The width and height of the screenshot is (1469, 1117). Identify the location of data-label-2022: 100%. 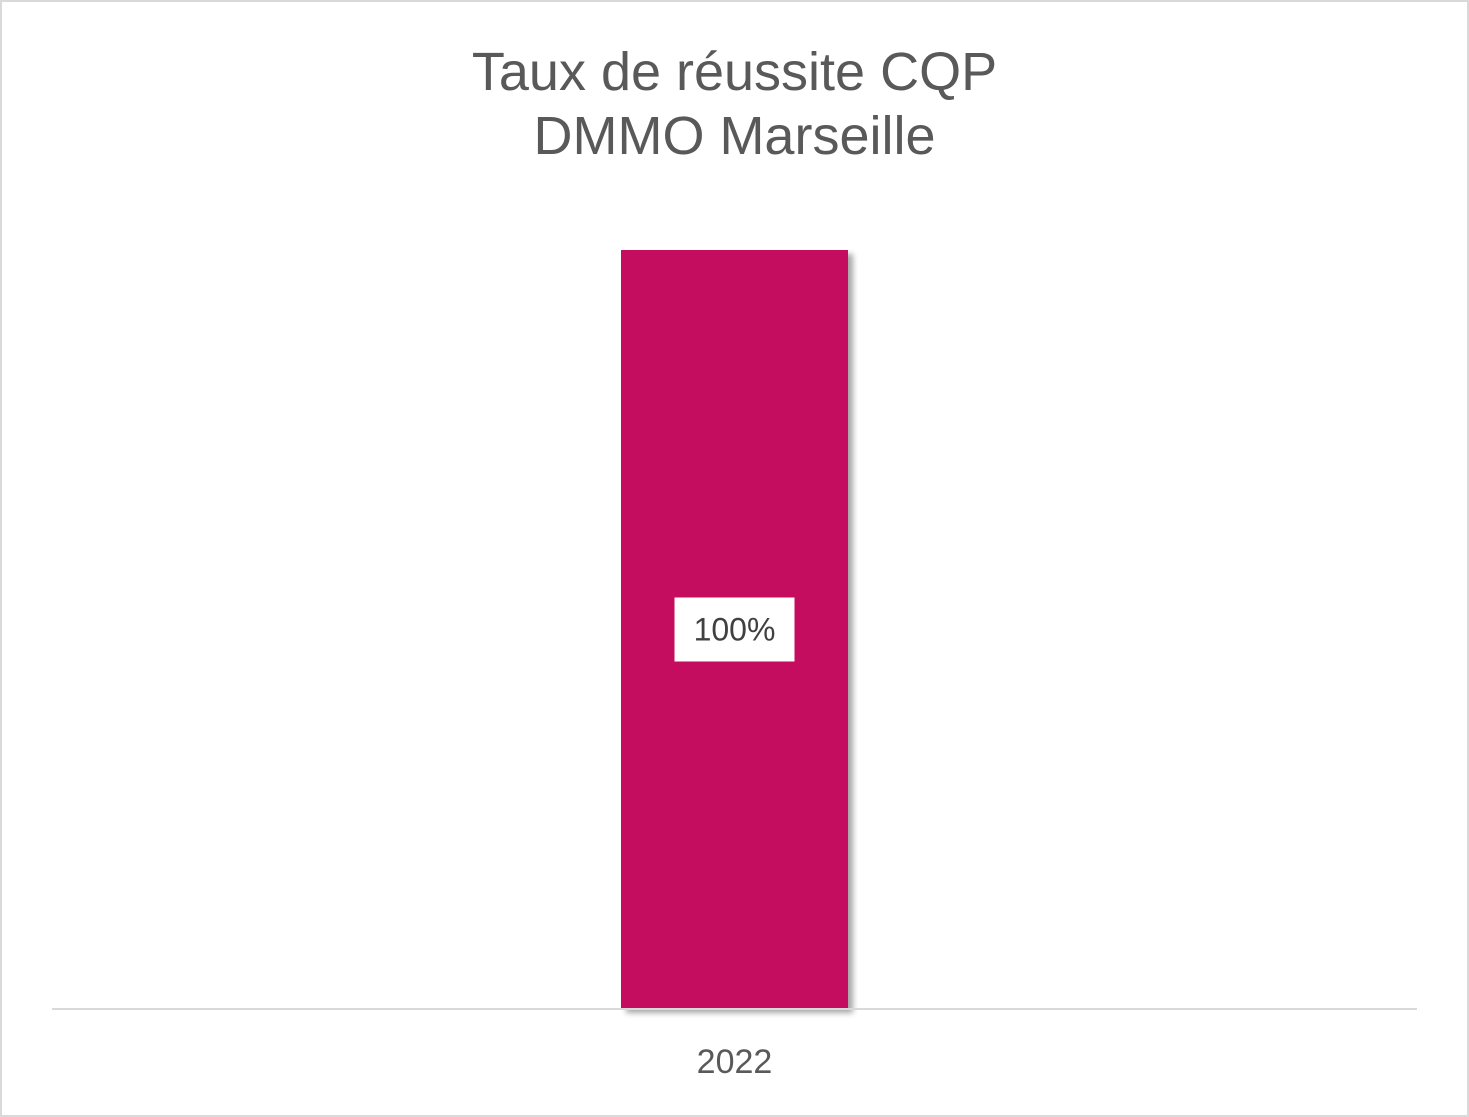
(735, 630).